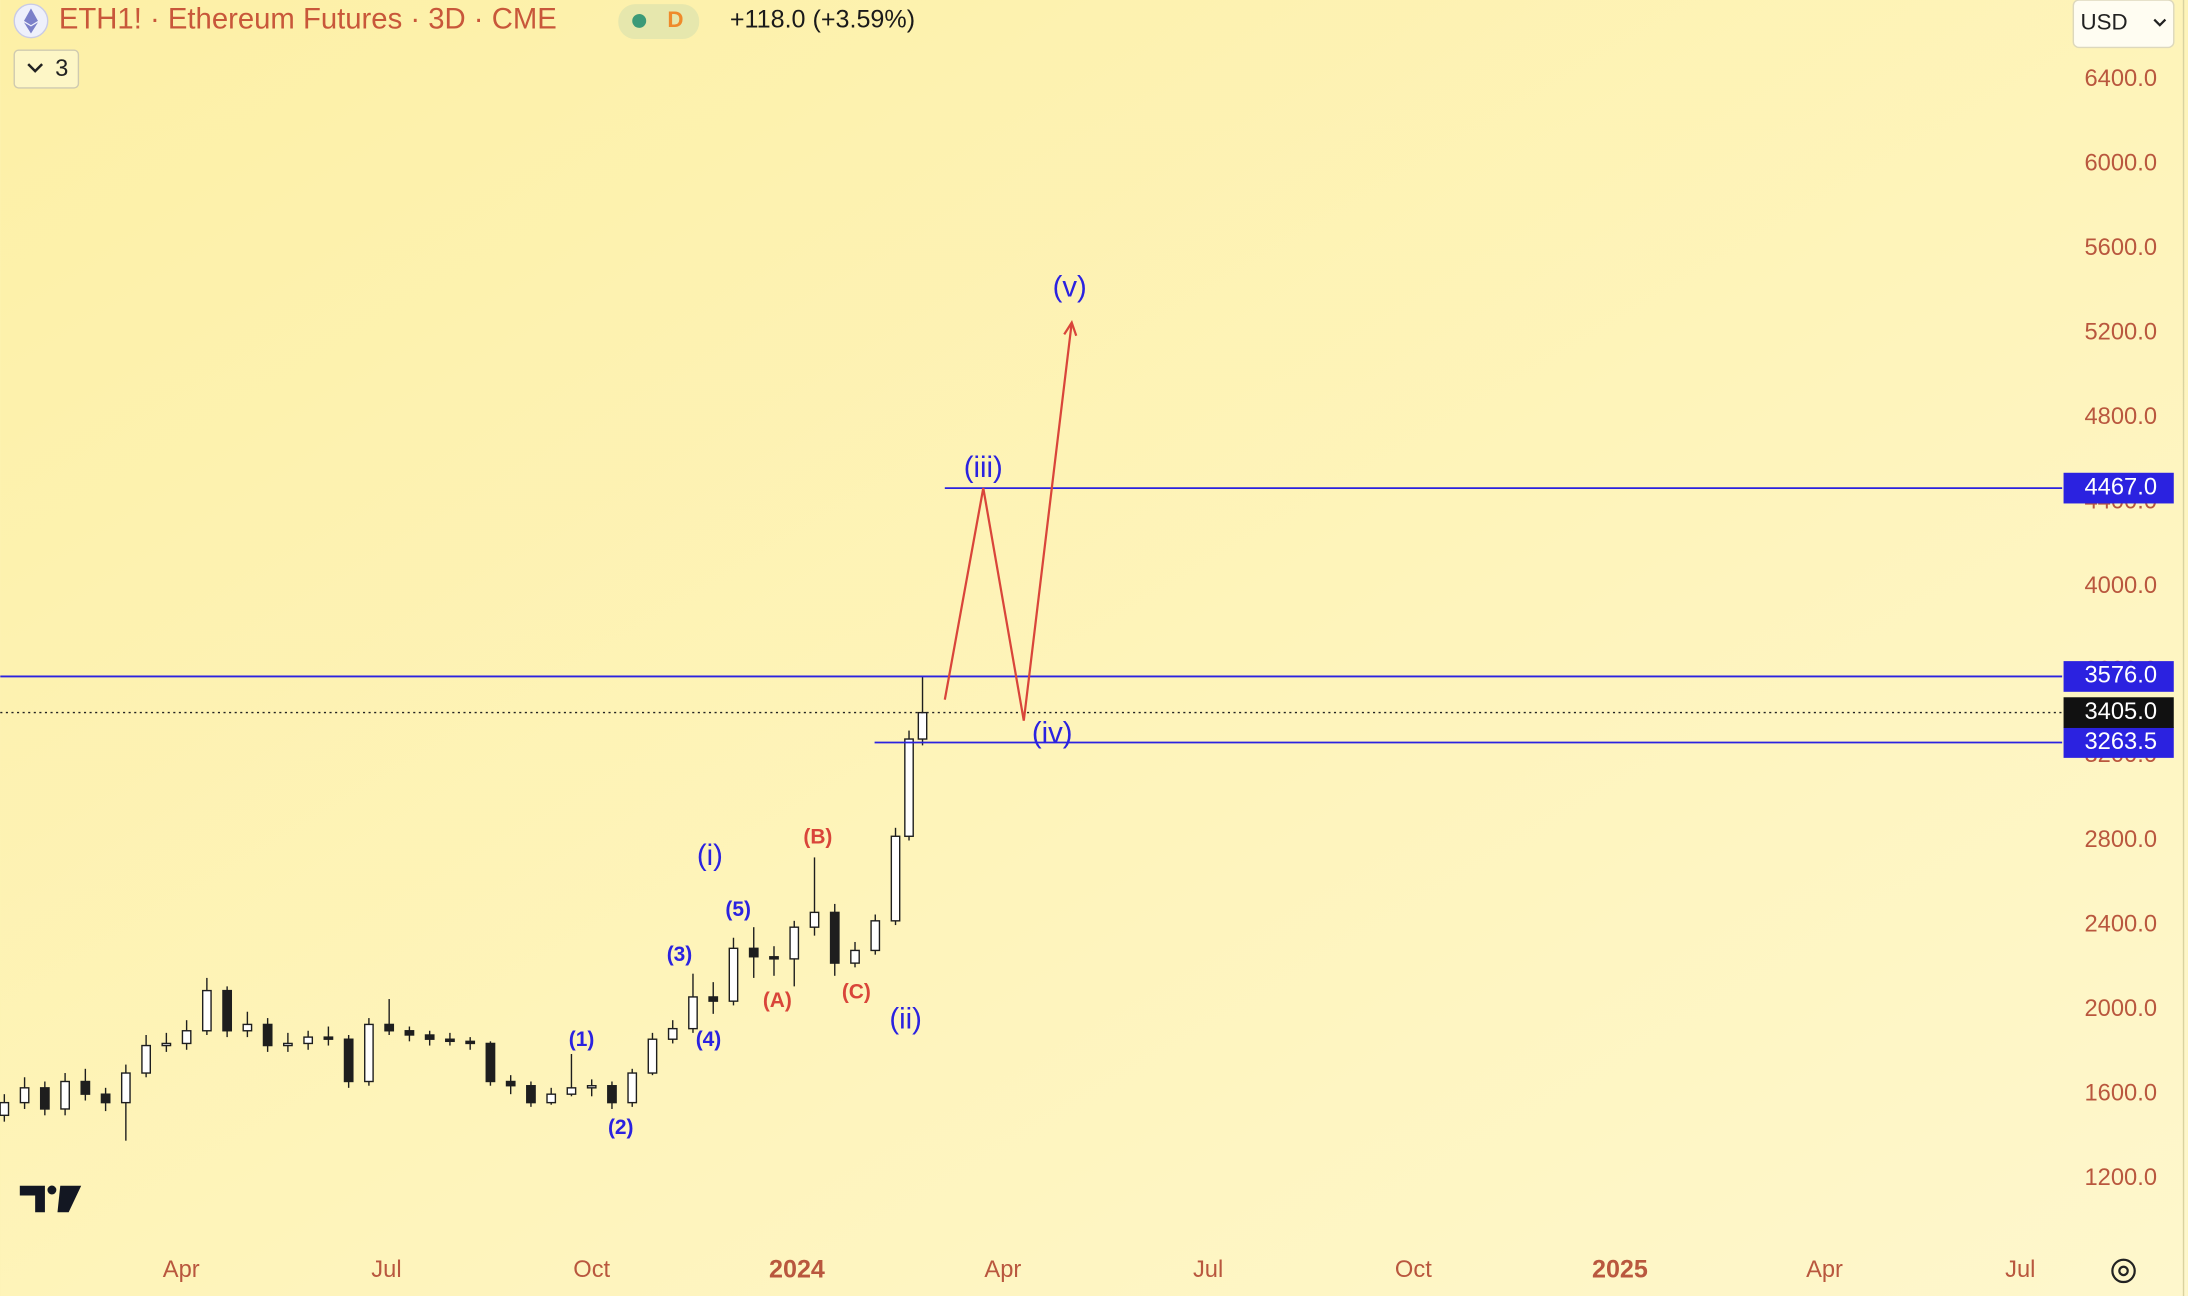 Image resolution: width=2188 pixels, height=1296 pixels. I want to click on indicator-toggle, so click(46, 69).